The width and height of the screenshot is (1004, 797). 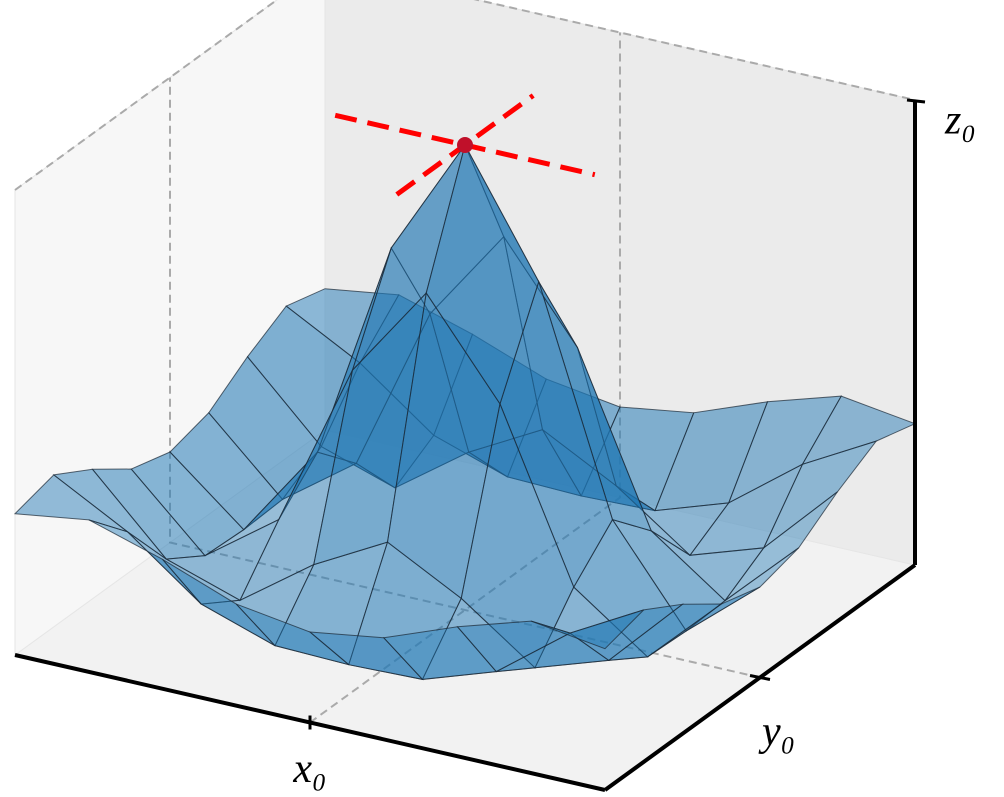 I want to click on z-tick, so click(x=916, y=101).